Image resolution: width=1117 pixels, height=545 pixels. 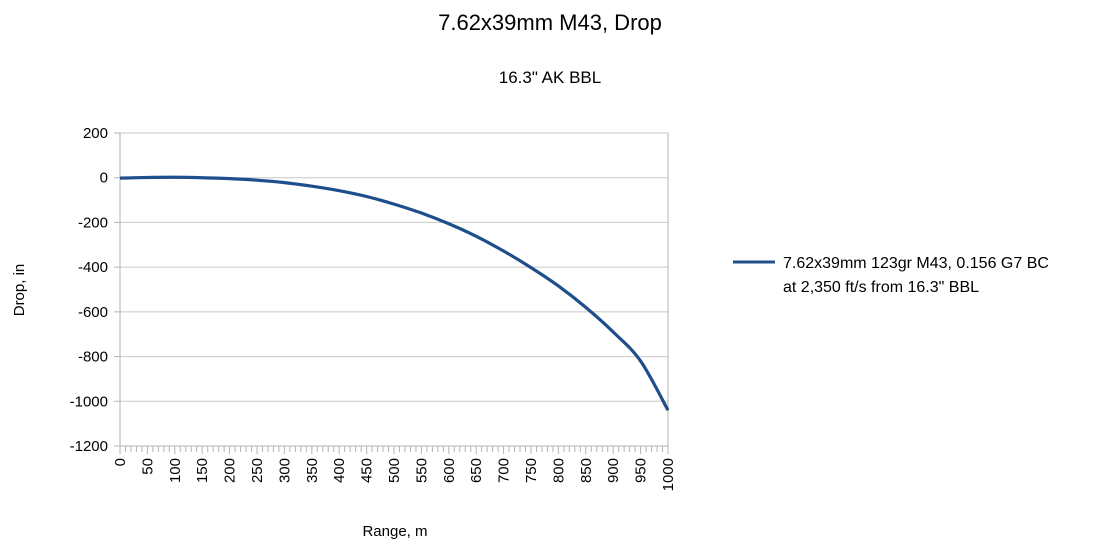 What do you see at coordinates (284, 470) in the screenshot?
I see `x-tick-label: 300` at bounding box center [284, 470].